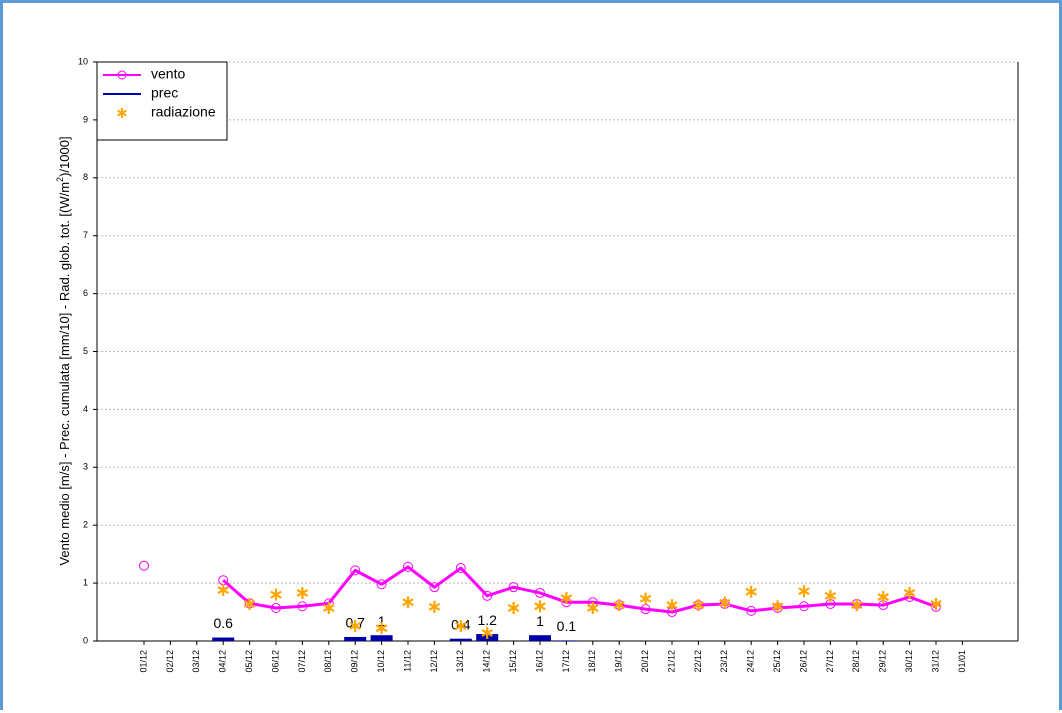 The width and height of the screenshot is (1062, 713). I want to click on x-tick-label: 18/12, so click(592, 661).